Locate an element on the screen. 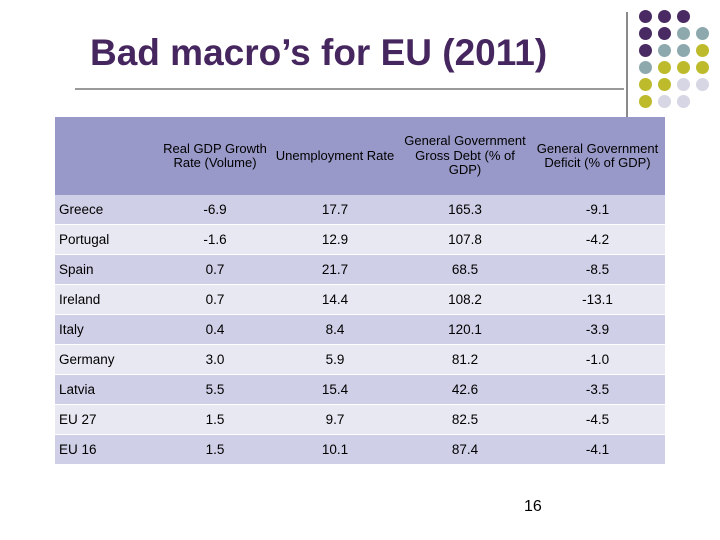  cell-gross-debt: 107.8 is located at coordinates (465, 239).